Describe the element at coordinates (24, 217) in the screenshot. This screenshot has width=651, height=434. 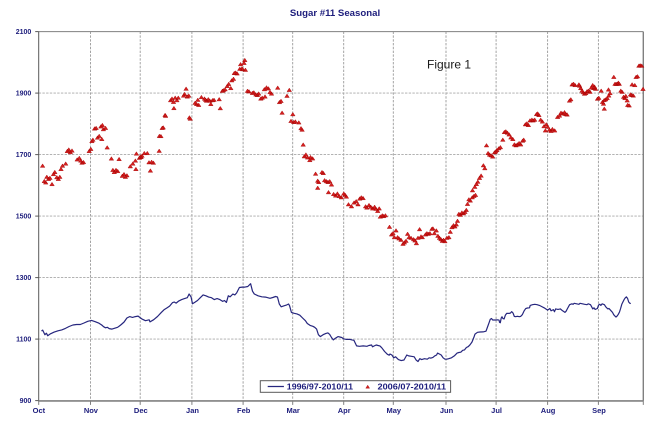
I see `svg-text: 1500` at that location.